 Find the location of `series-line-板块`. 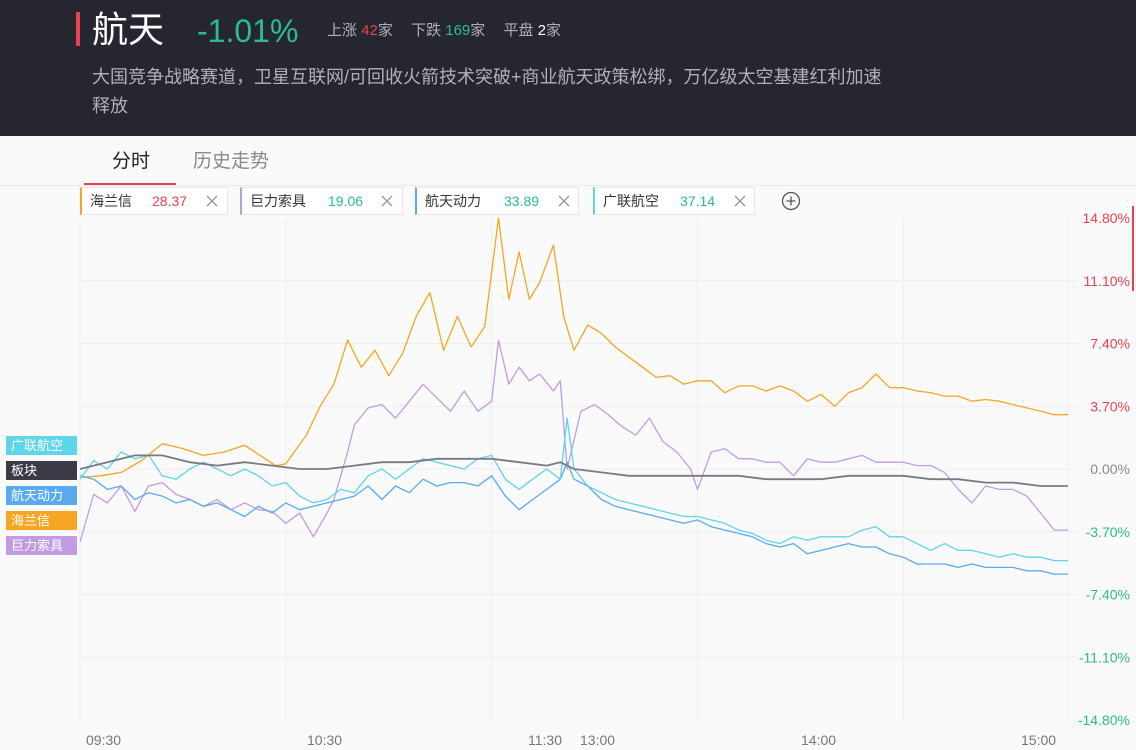

series-line-板块 is located at coordinates (573, 470).